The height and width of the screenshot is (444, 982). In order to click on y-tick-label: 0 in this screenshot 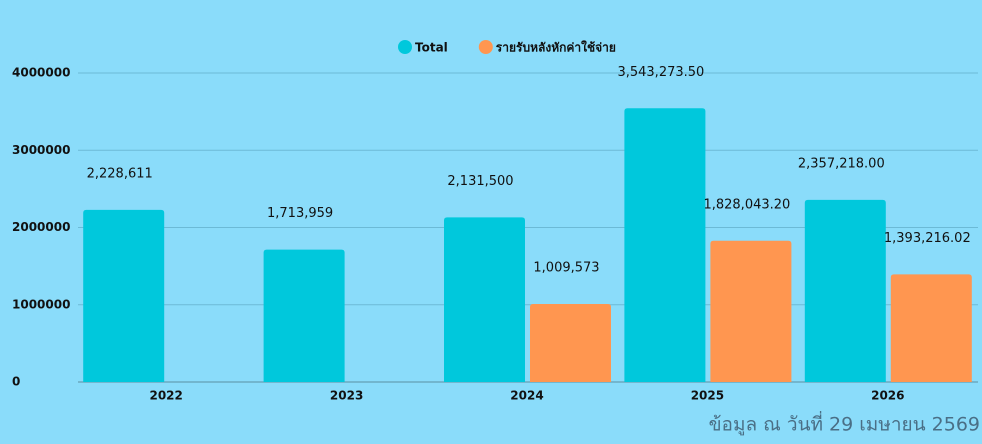, I will do `click(16, 382)`.